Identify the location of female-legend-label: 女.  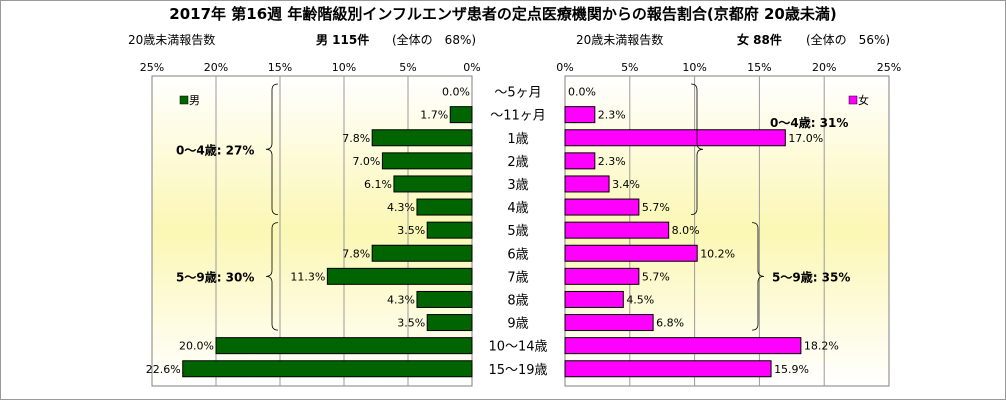
(863, 100).